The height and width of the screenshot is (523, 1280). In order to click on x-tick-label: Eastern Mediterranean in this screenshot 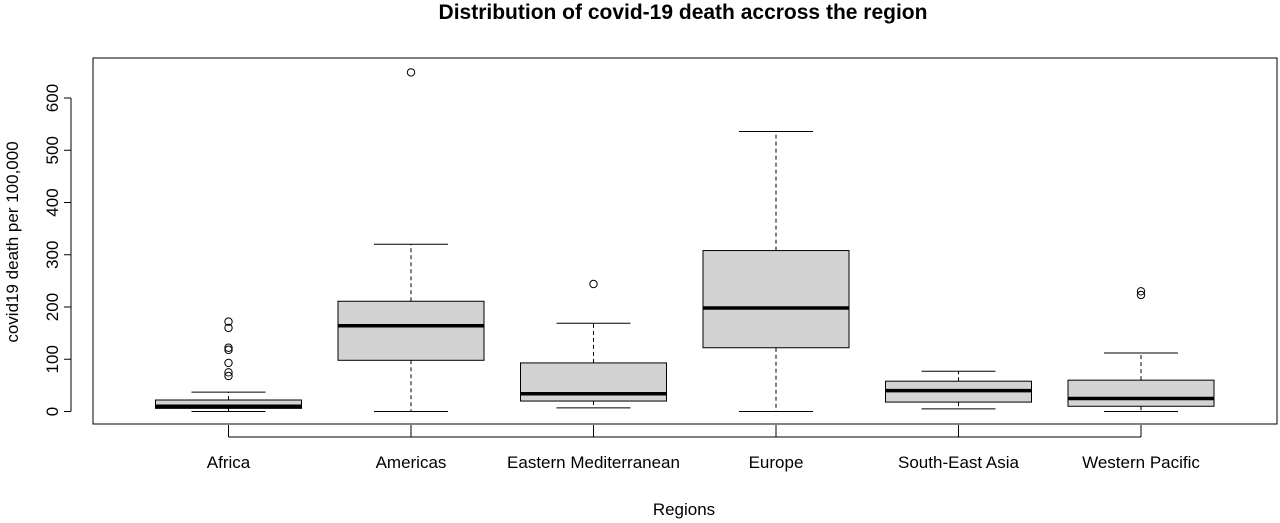, I will do `click(593, 462)`.